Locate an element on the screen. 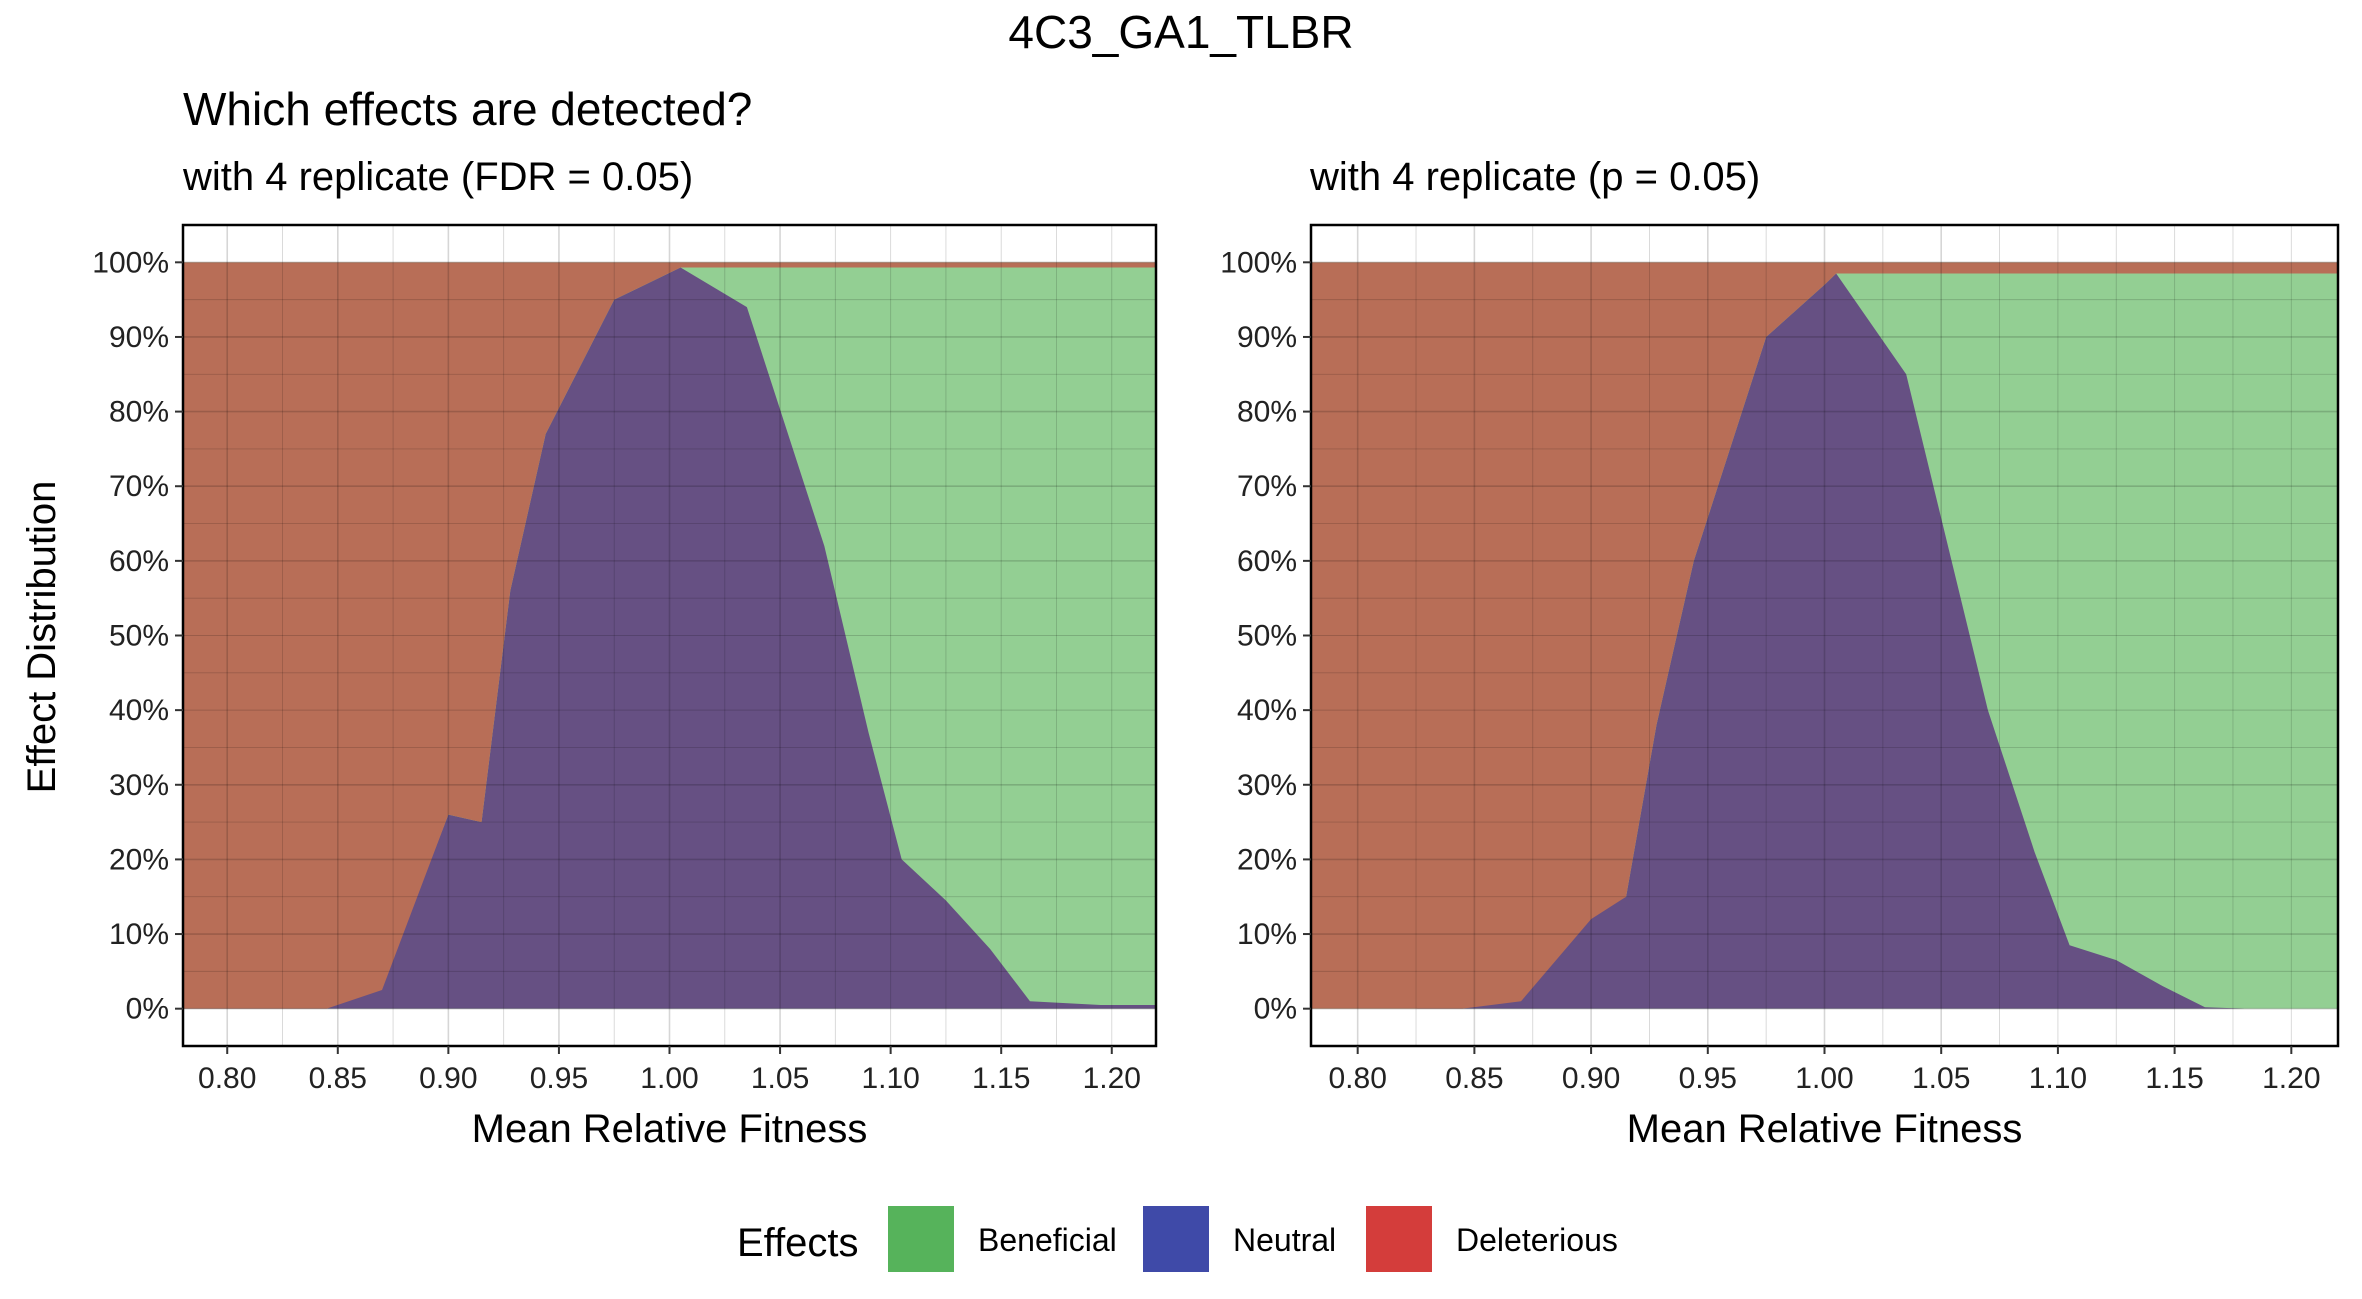 This screenshot has height=1299, width=2362. panel-1-subtitle: with 4 replicate (FDR = 0.05) is located at coordinates (437, 177).